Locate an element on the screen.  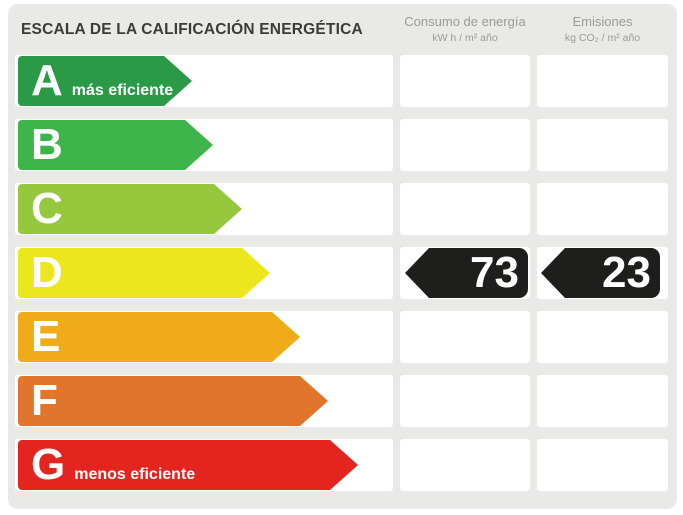
rating-row-F: F is located at coordinates (341, 401).